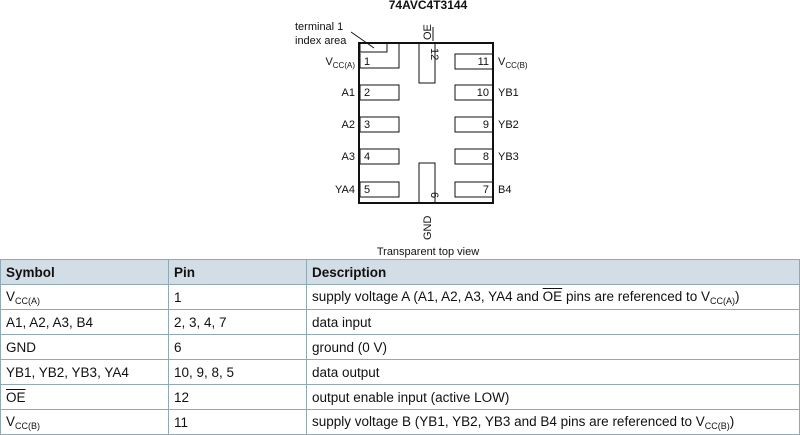 This screenshot has height=435, width=800. What do you see at coordinates (348, 125) in the screenshot?
I see `pin-name-label: A2` at bounding box center [348, 125].